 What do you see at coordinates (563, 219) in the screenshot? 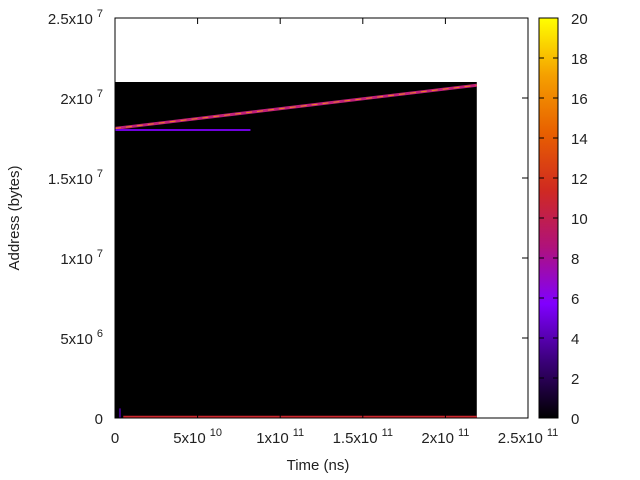
I see `colorbar: 0 2 4 6 8 10 12 14 16 18 20` at bounding box center [563, 219].